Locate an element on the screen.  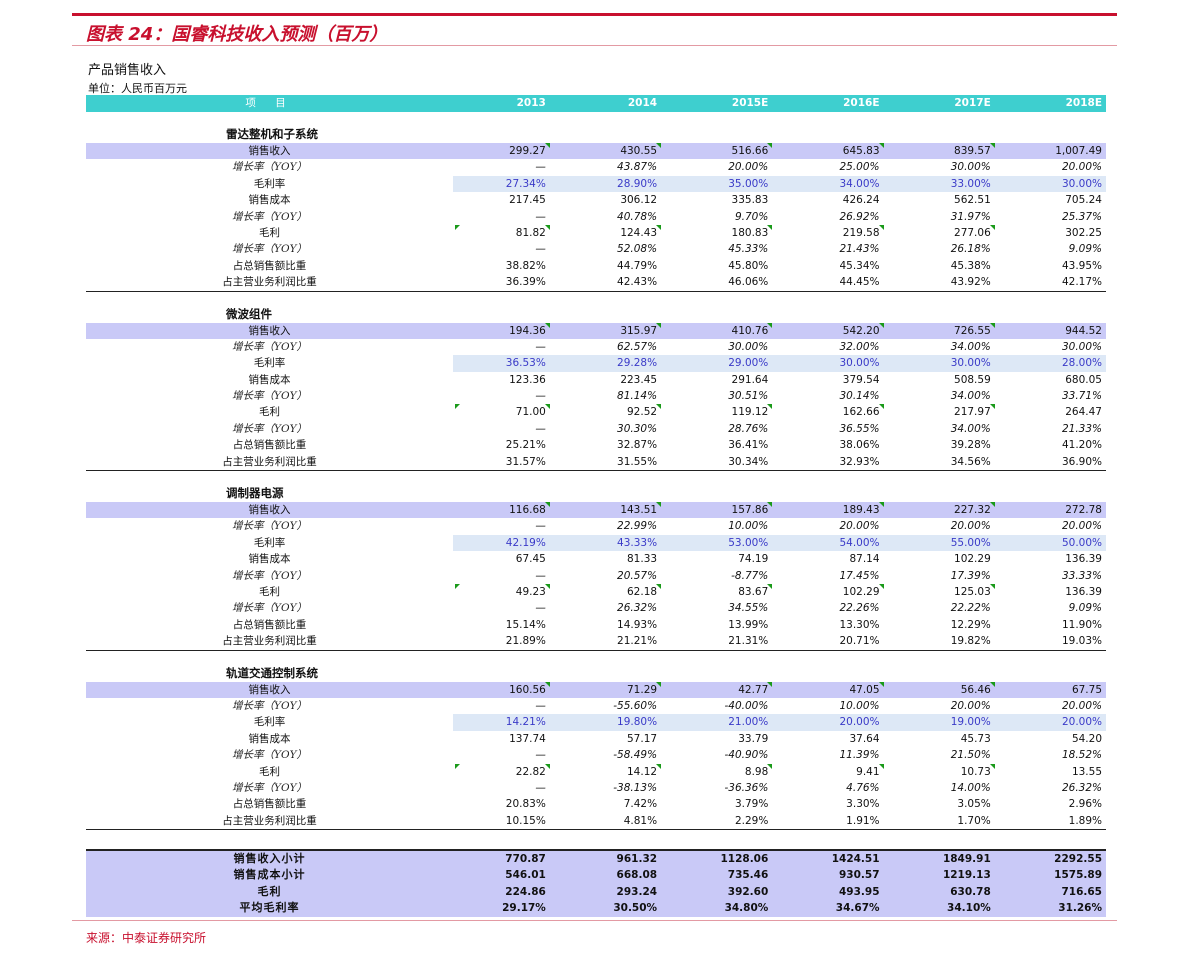
table-cell: 426.24 is located at coordinates (861, 200).